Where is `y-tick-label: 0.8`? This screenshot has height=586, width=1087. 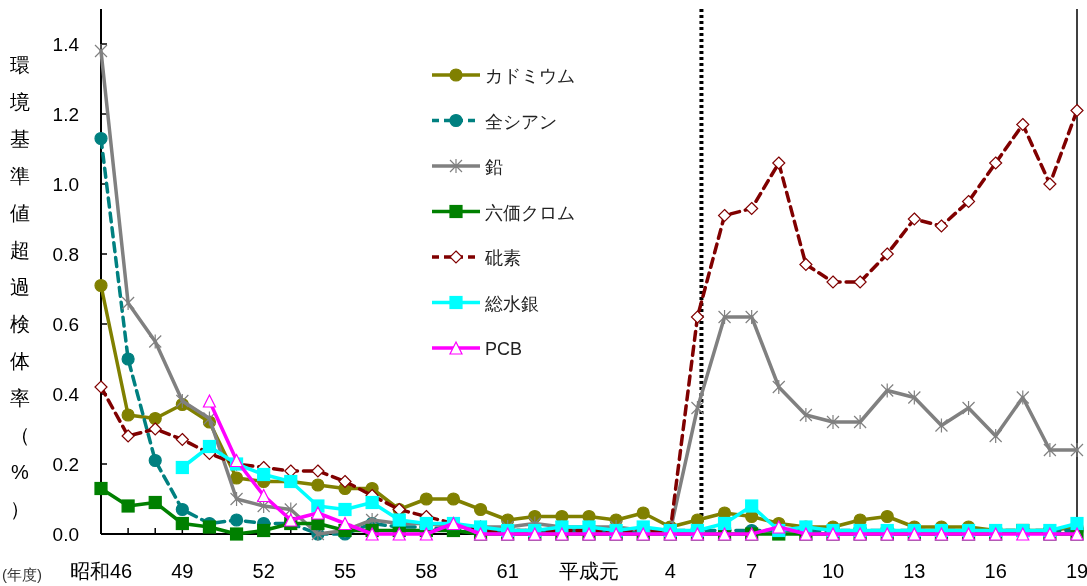
y-tick-label: 0.8 is located at coordinates (65, 254).